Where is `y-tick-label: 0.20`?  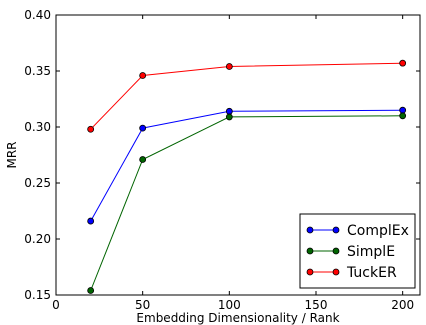
y-tick-label: 0.20 is located at coordinates (37, 239).